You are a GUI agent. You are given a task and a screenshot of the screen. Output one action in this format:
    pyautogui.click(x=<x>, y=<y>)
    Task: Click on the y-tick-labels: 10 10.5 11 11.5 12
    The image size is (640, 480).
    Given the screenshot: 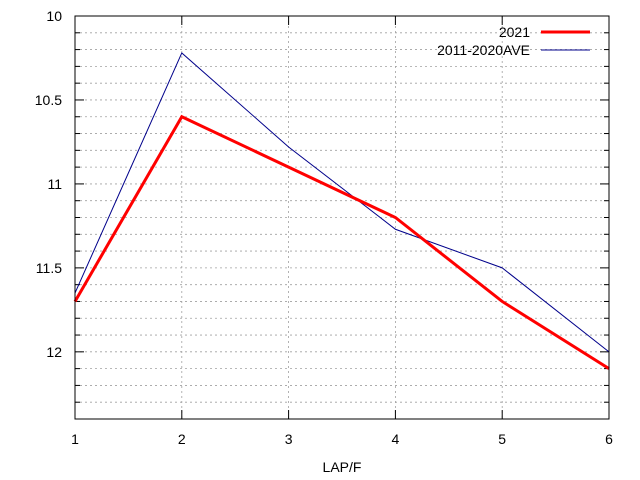 What is the action you would take?
    pyautogui.click(x=48, y=184)
    